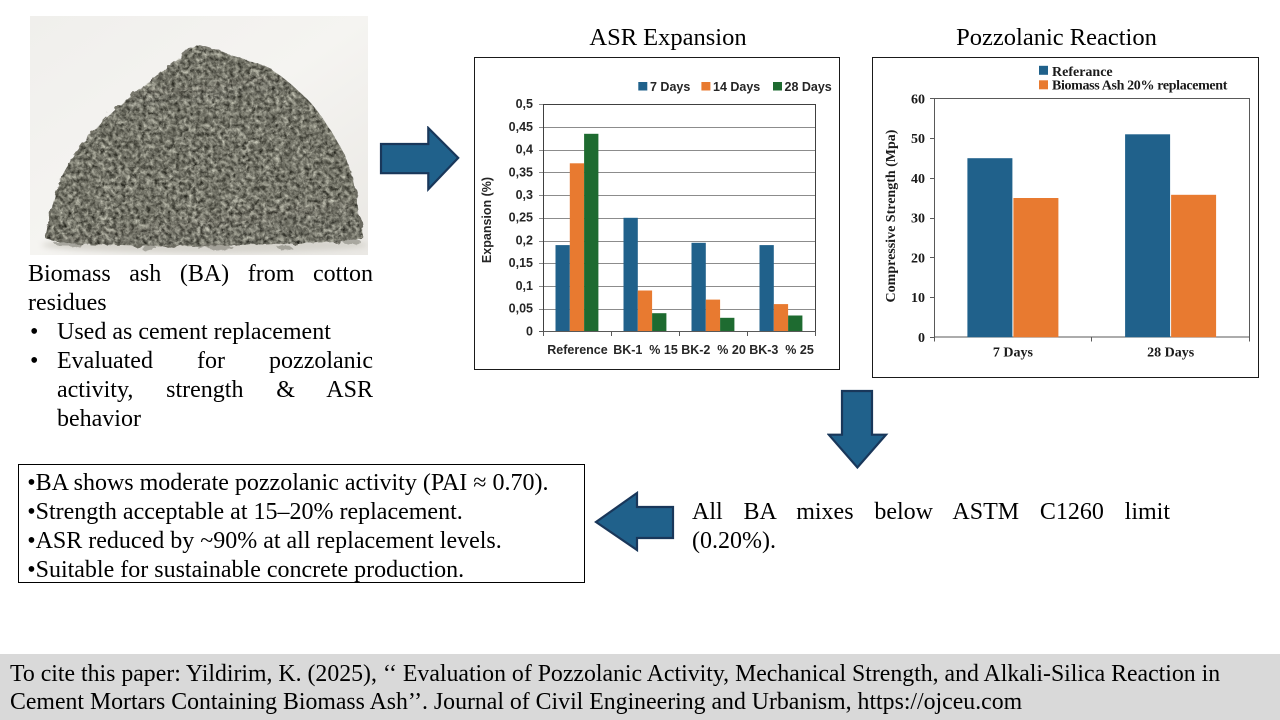 The width and height of the screenshot is (1280, 720). Describe the element at coordinates (918, 298) in the screenshot. I see `svg-text: 10` at that location.